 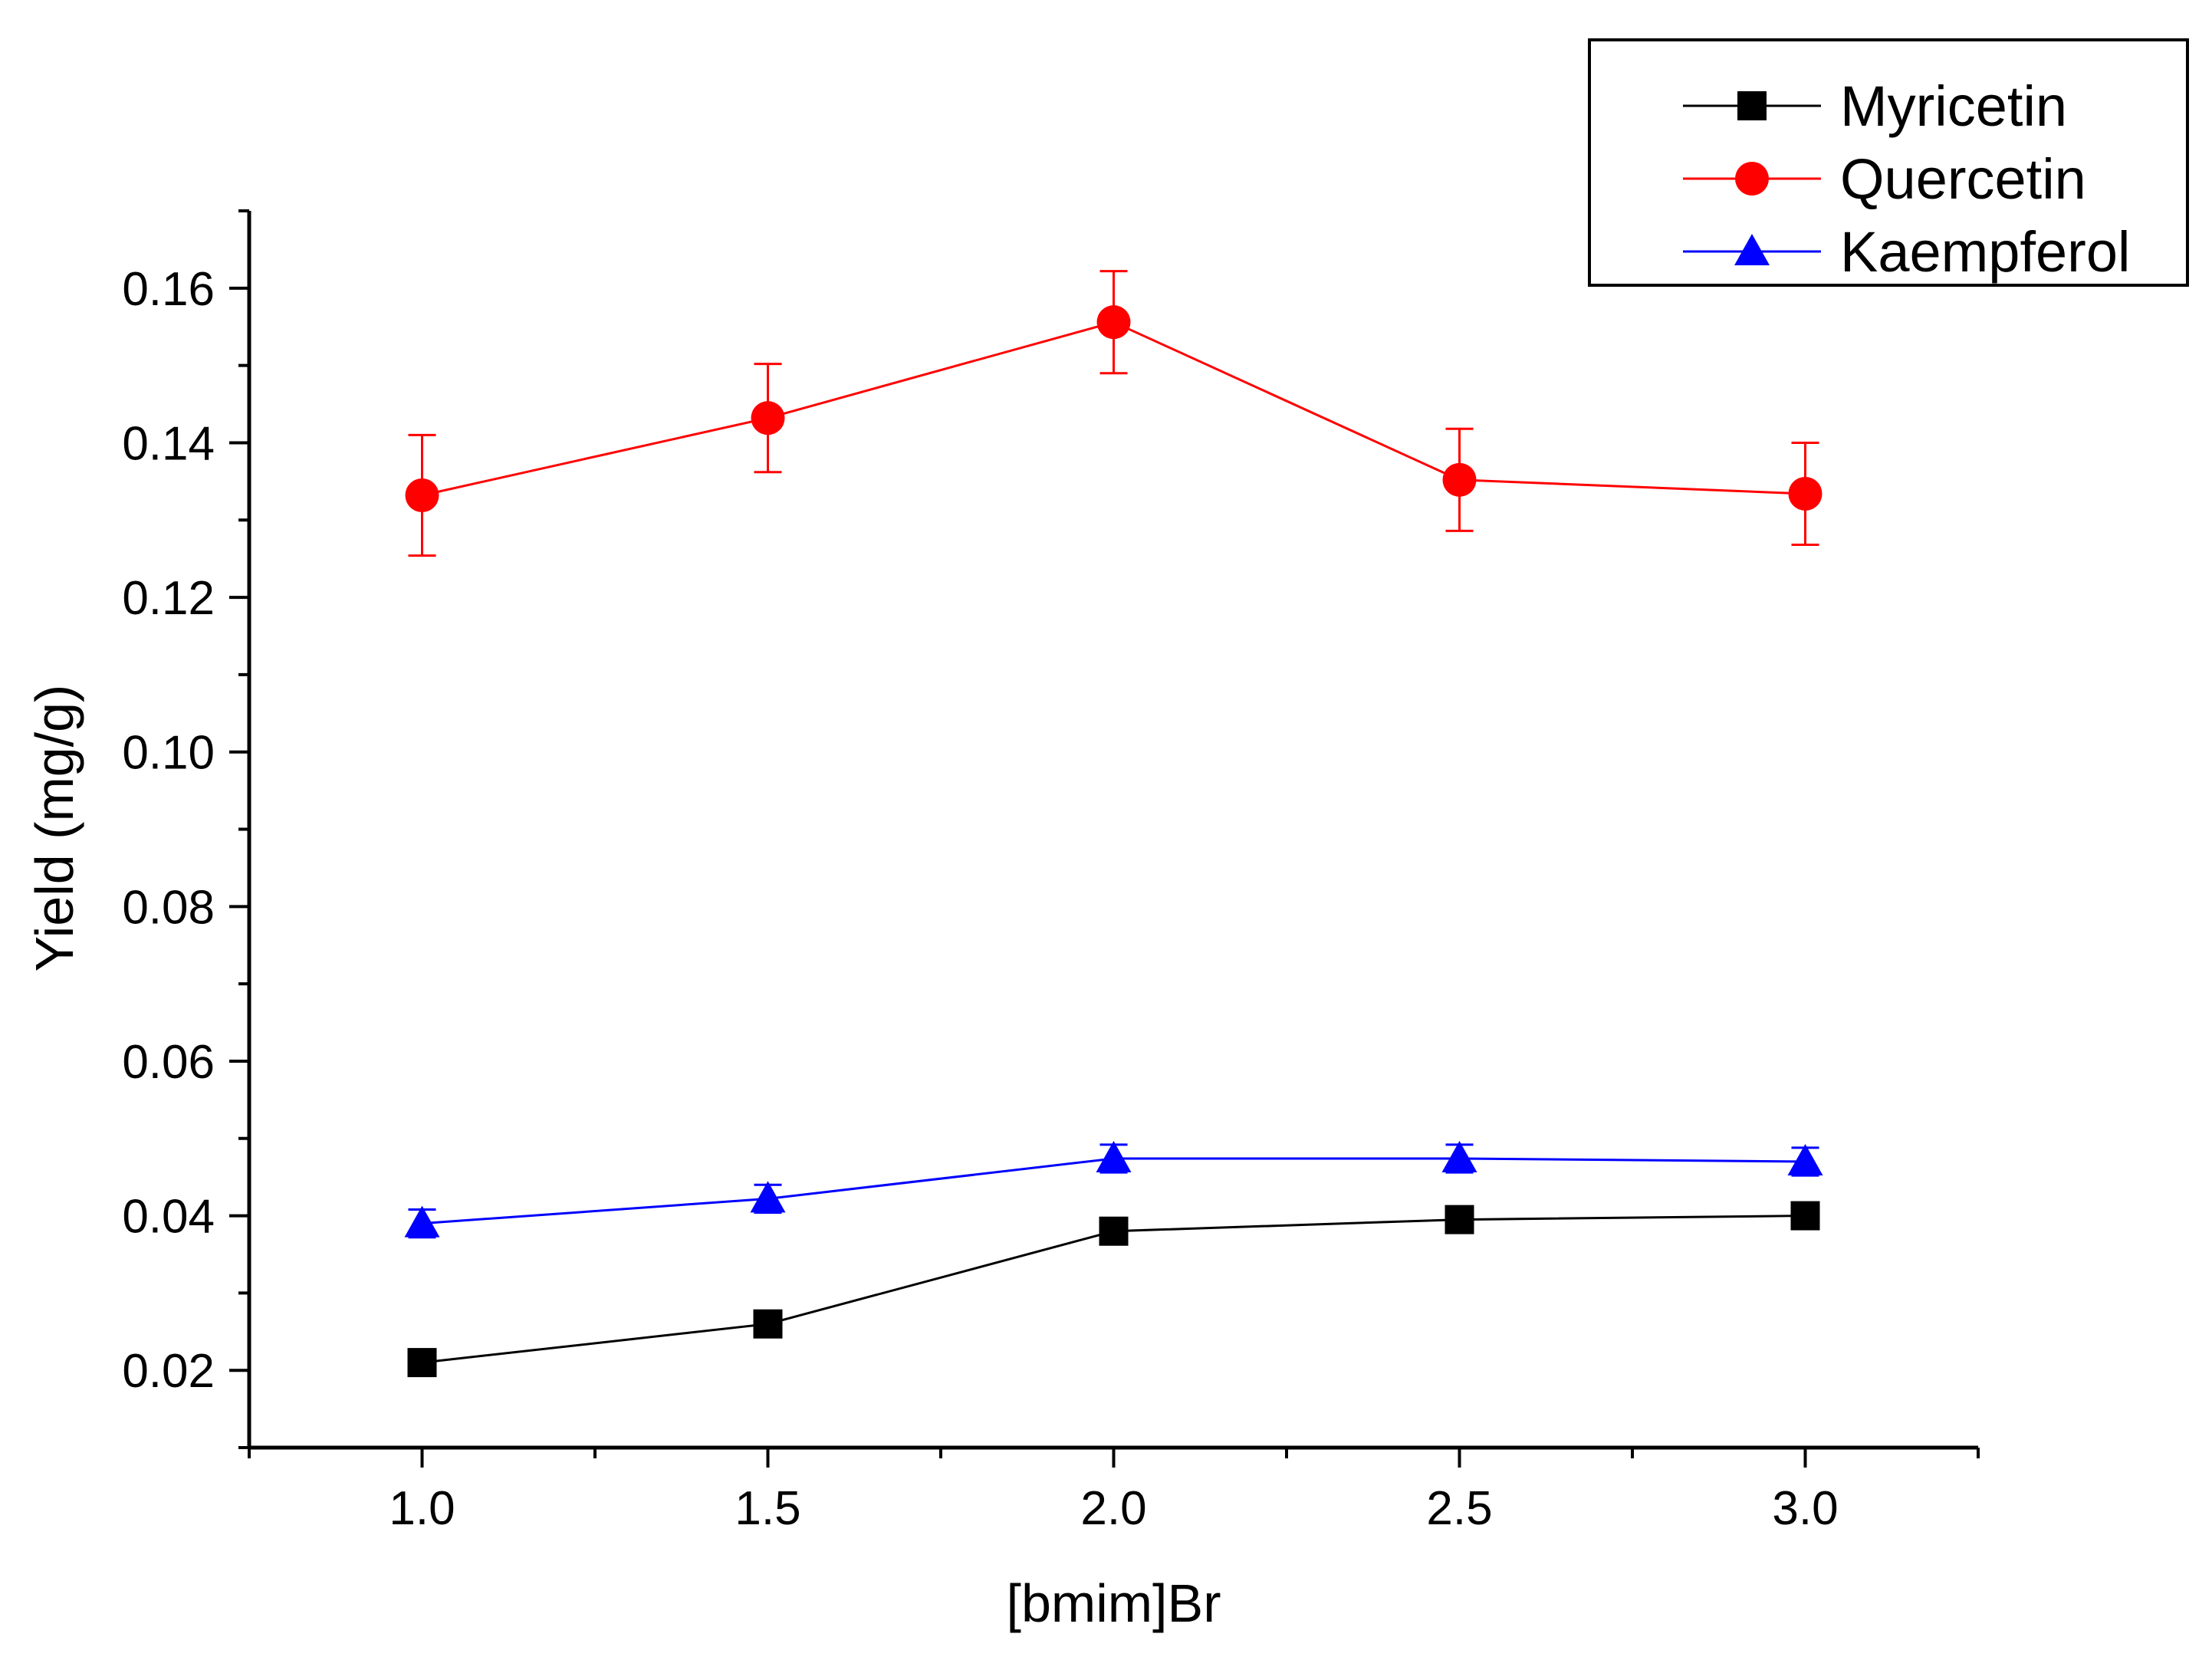 I want to click on y-tick-label: 0.04, so click(x=168, y=1217).